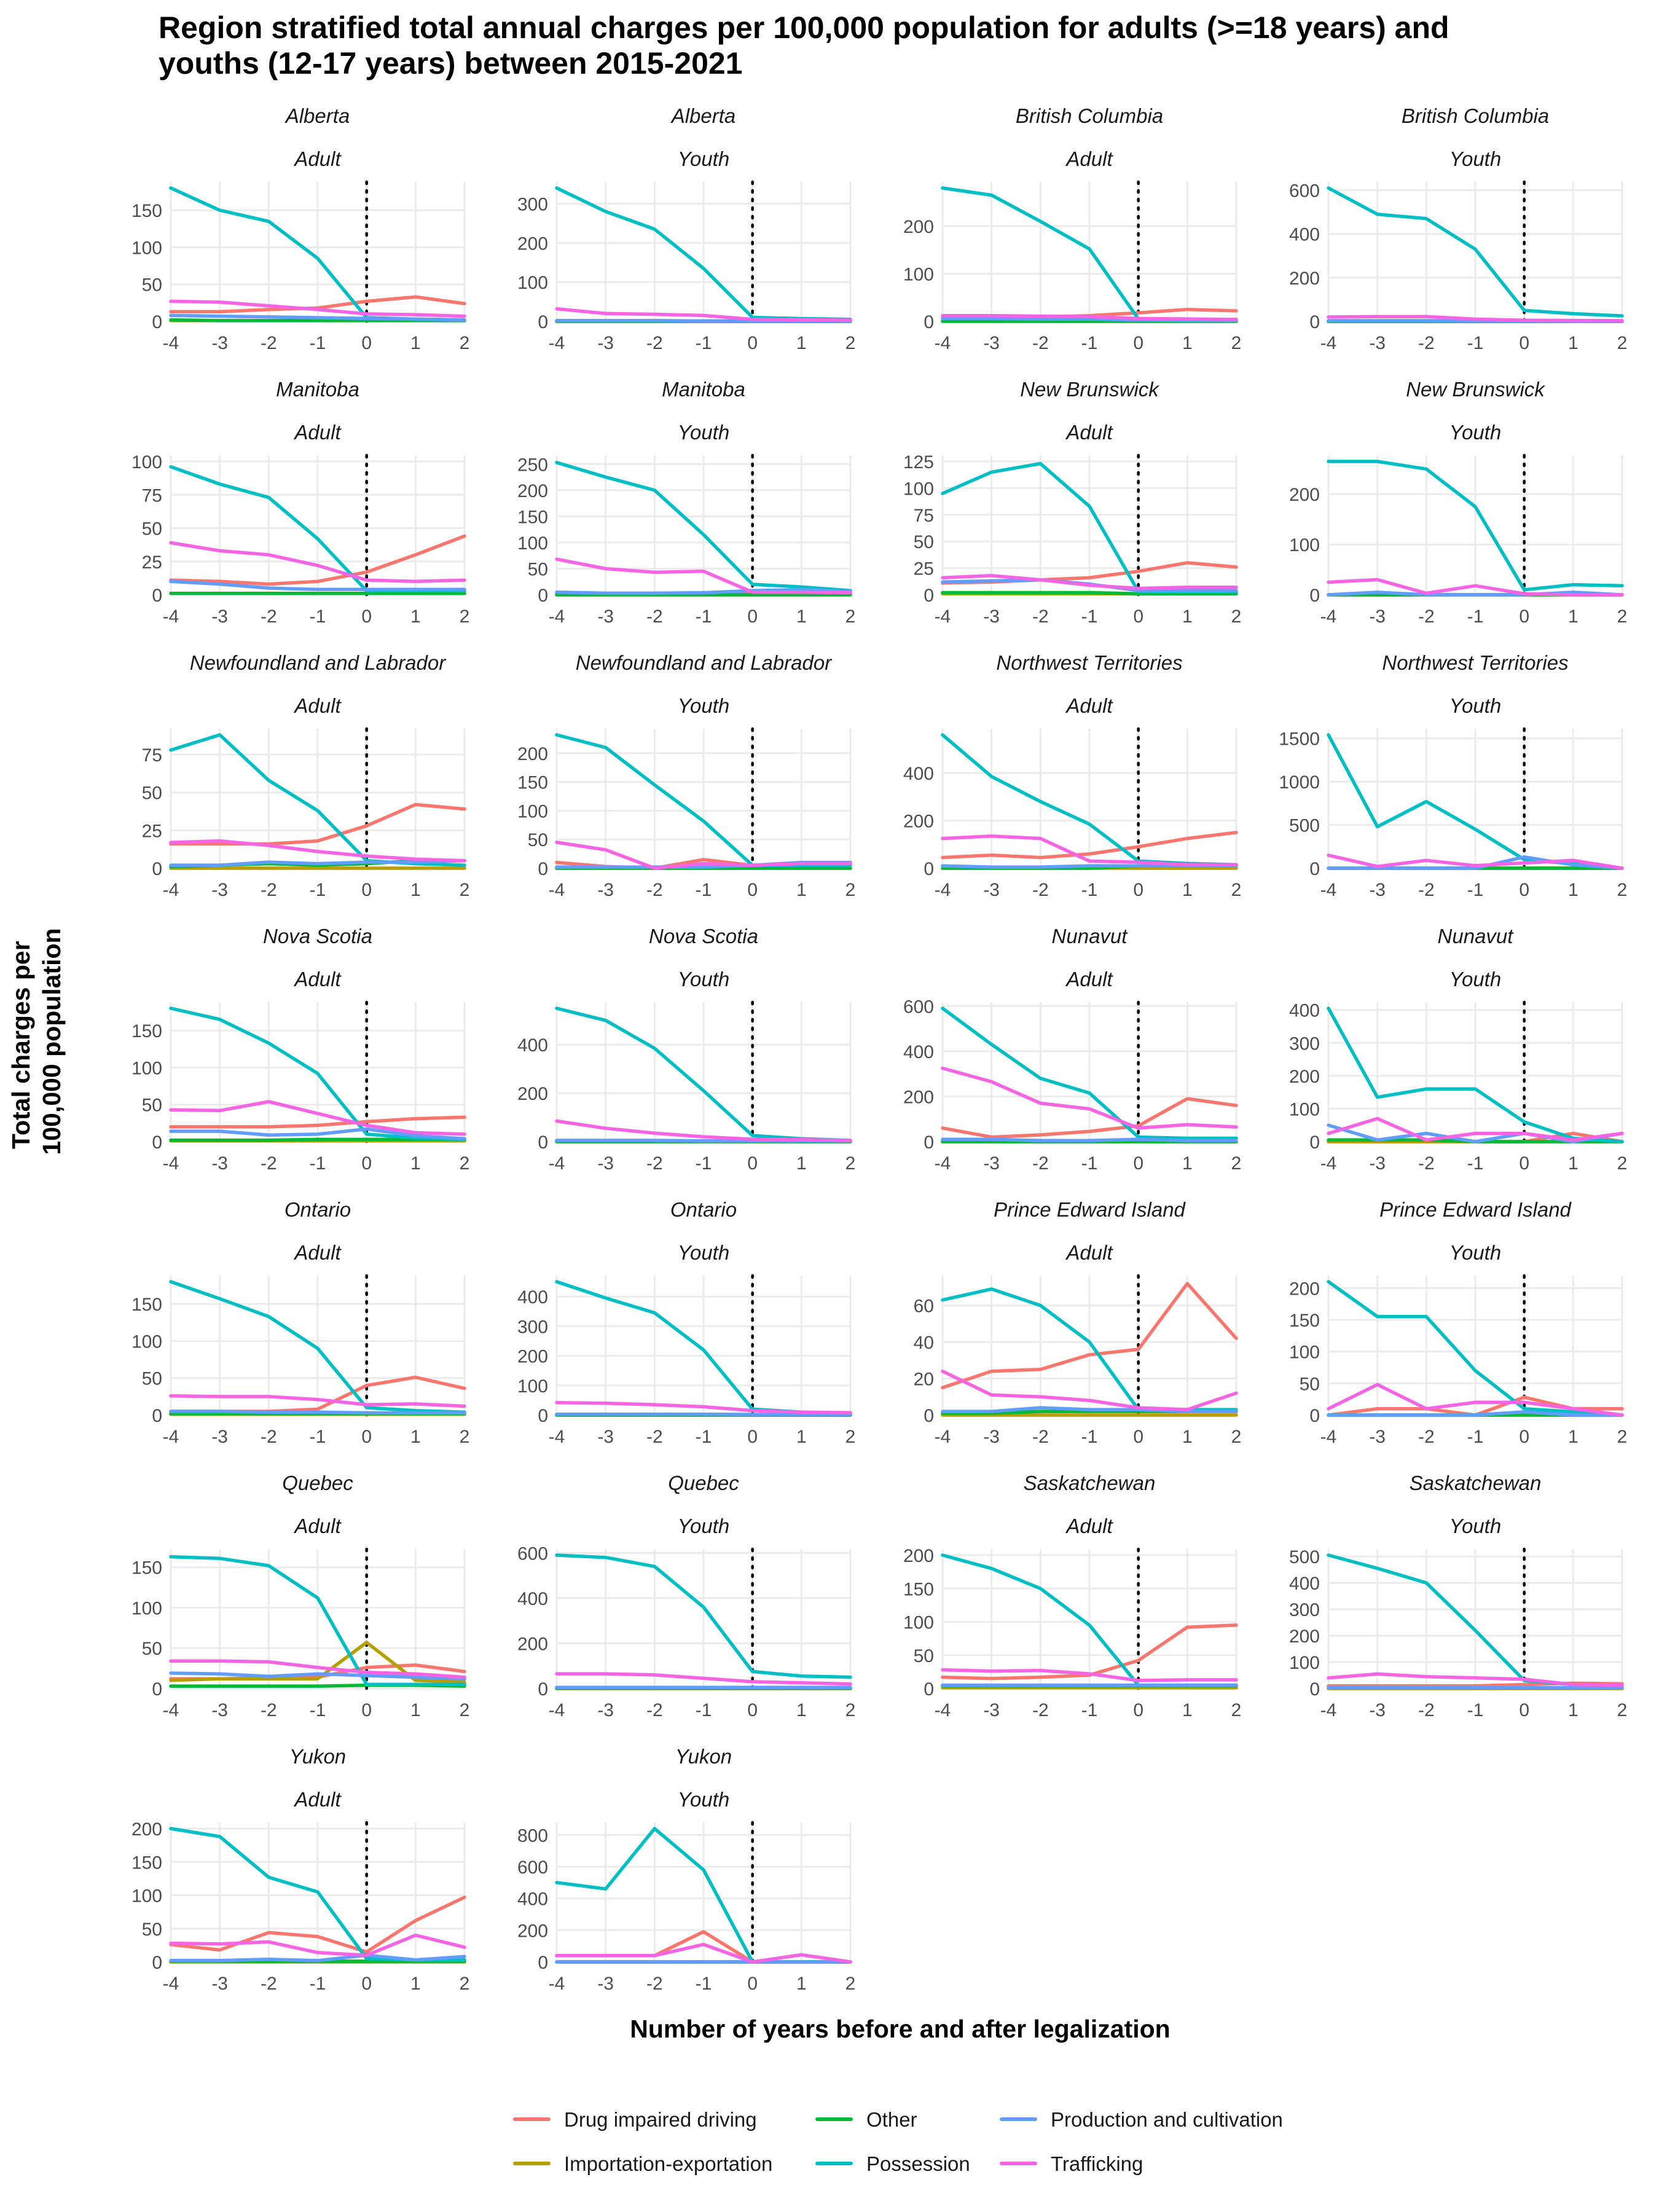 This screenshot has width=1659, height=2212. What do you see at coordinates (703, 591) in the screenshot?
I see `series-line-production-and-cultivation` at bounding box center [703, 591].